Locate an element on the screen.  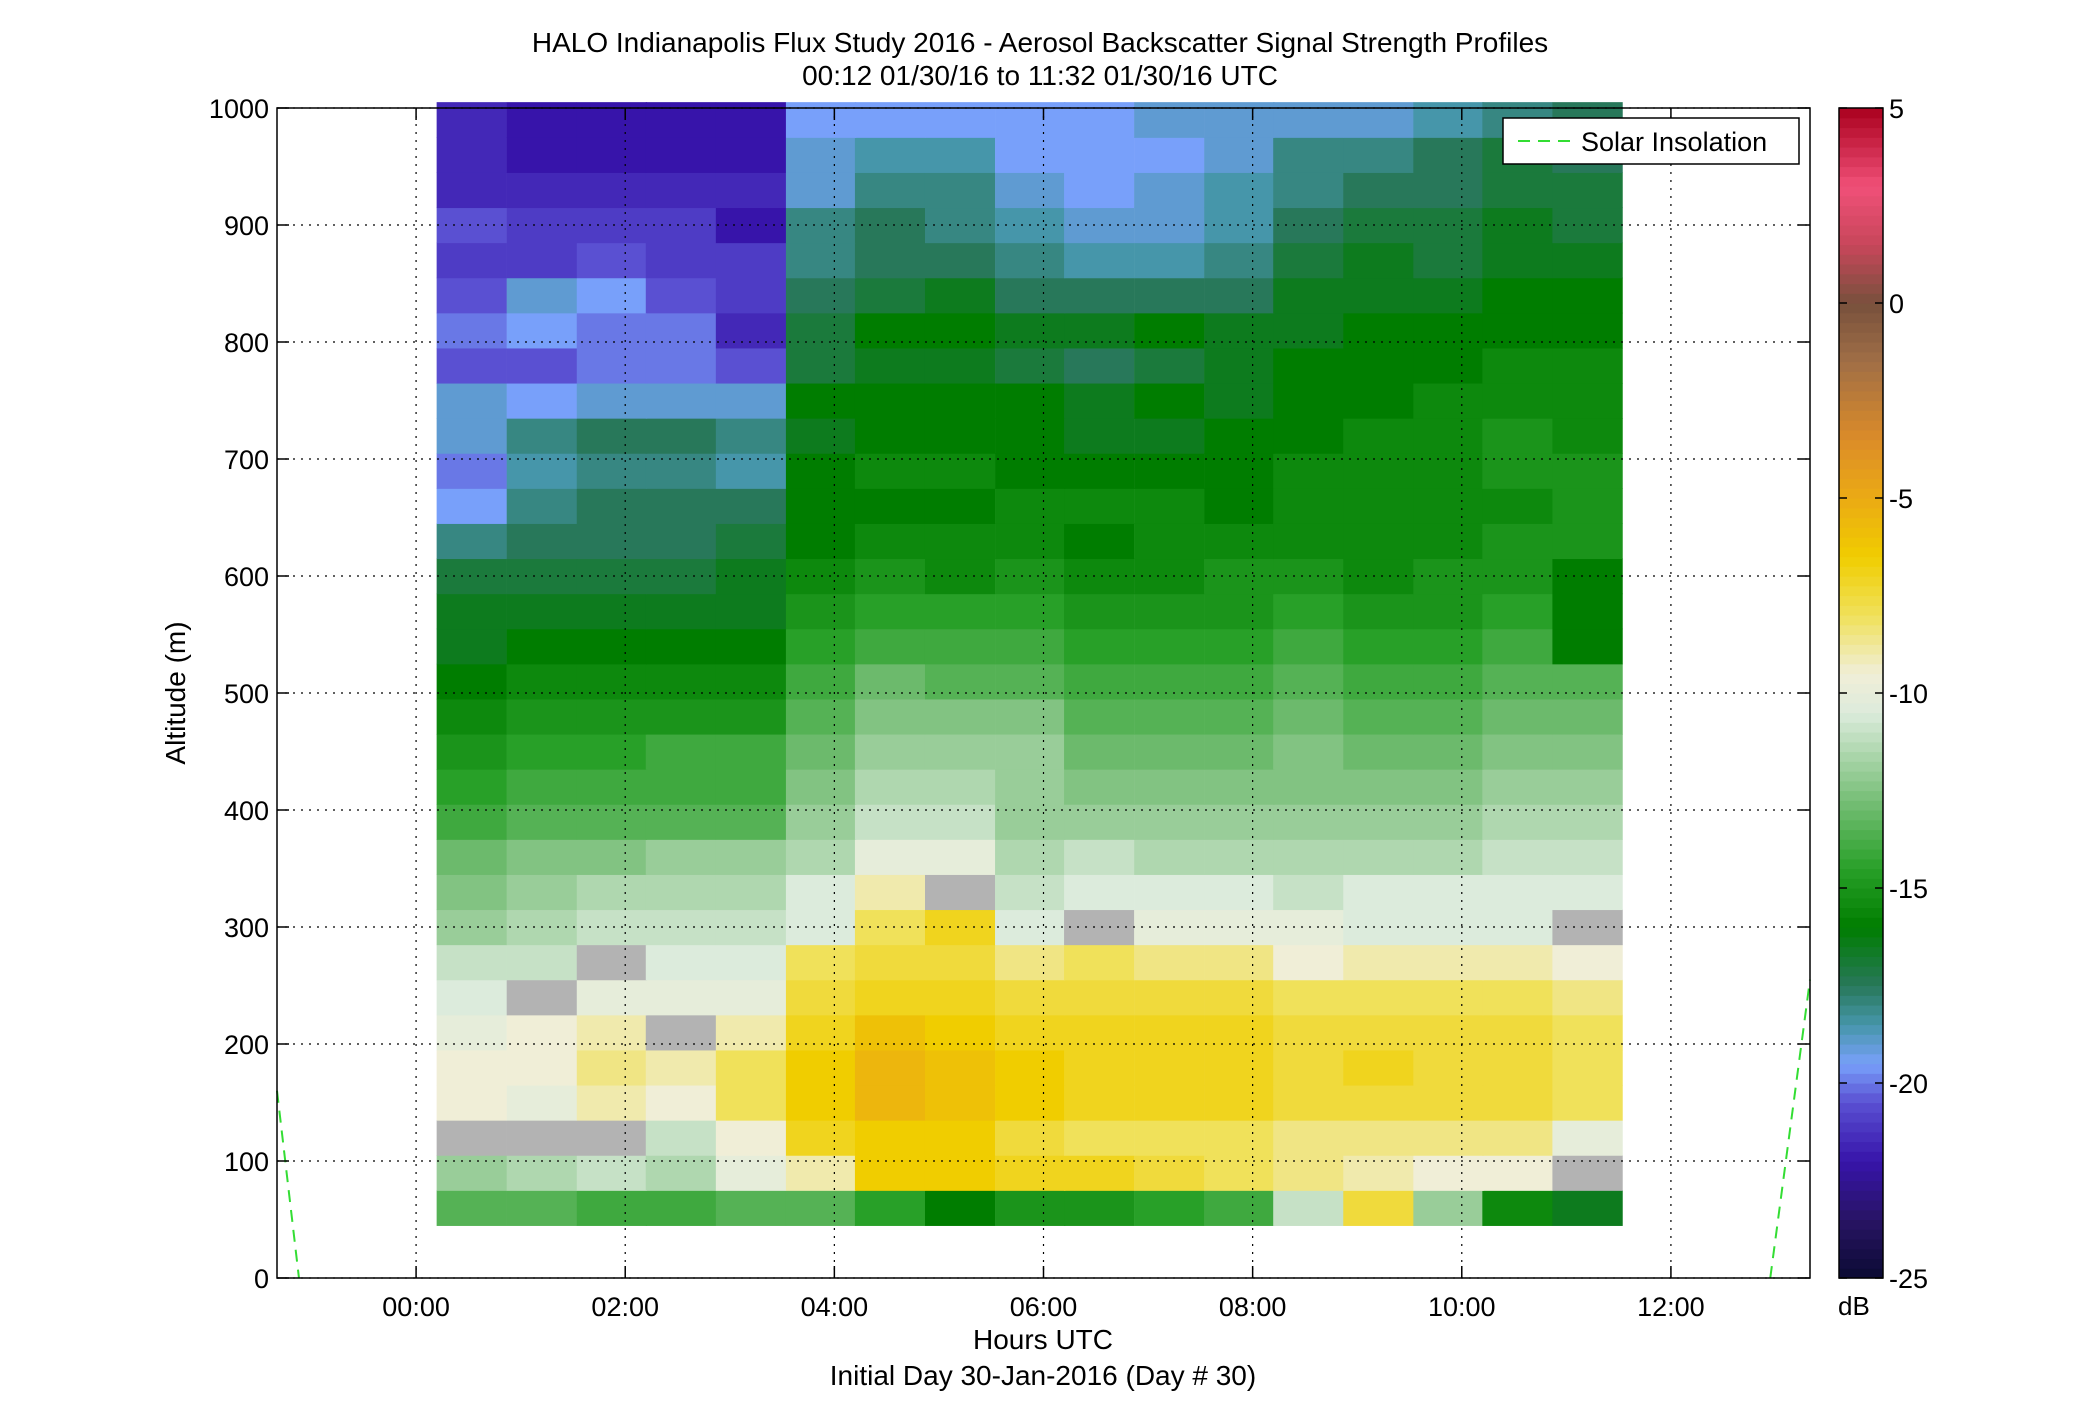
x-tick-label: 04:00 is located at coordinates (835, 1307).